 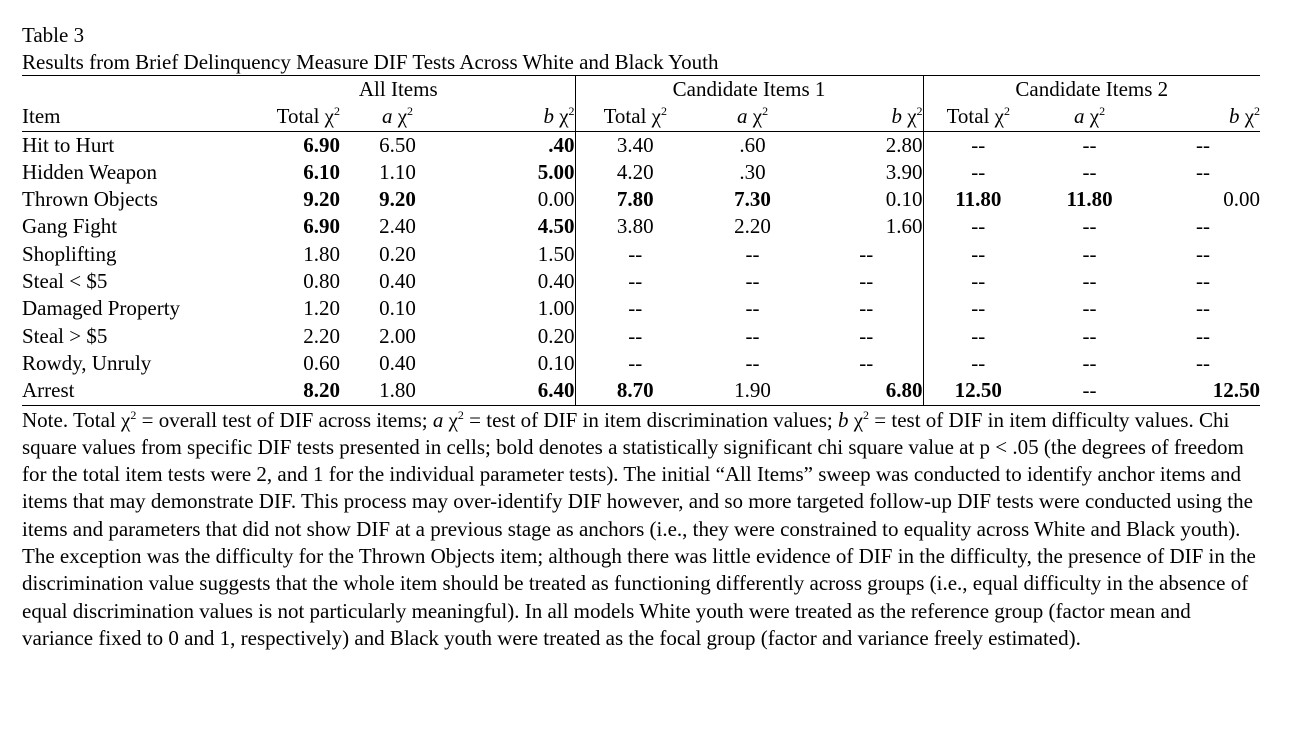 I want to click on row-item-label: Arrest, so click(x=122, y=391).